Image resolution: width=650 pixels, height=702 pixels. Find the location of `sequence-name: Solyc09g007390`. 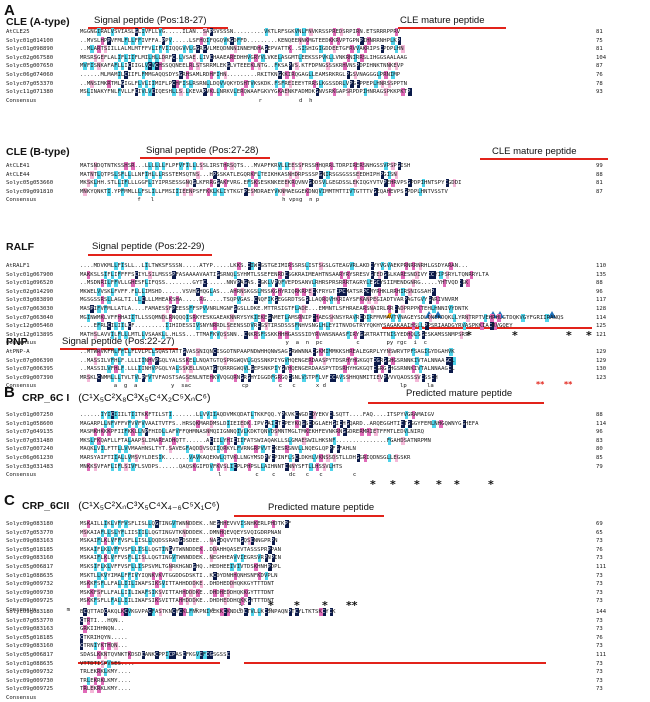

sequence-name: Solyc09g007390 is located at coordinates (30, 377).